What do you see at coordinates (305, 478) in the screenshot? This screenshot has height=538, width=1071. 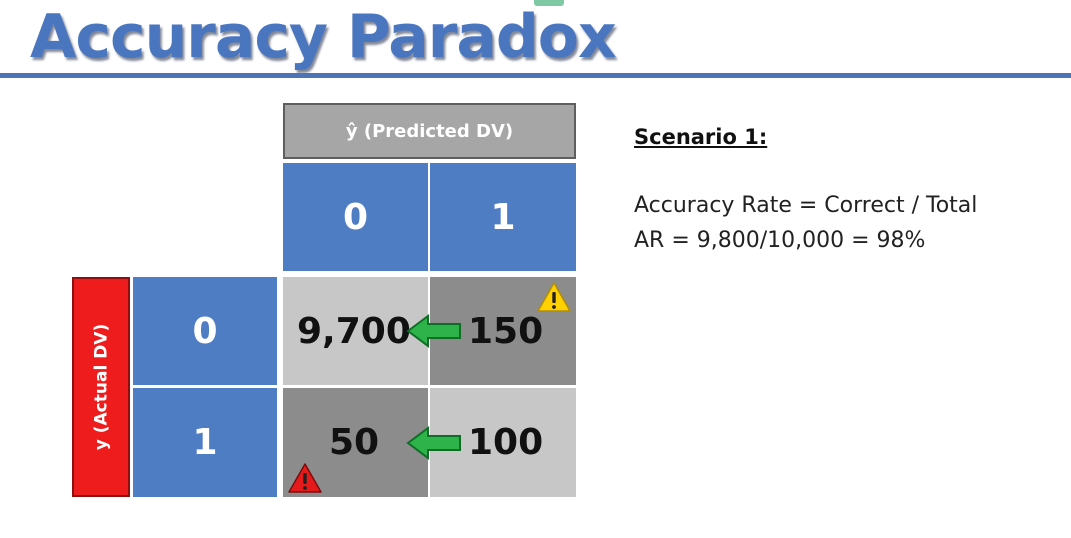 I see `warning-red-icon` at bounding box center [305, 478].